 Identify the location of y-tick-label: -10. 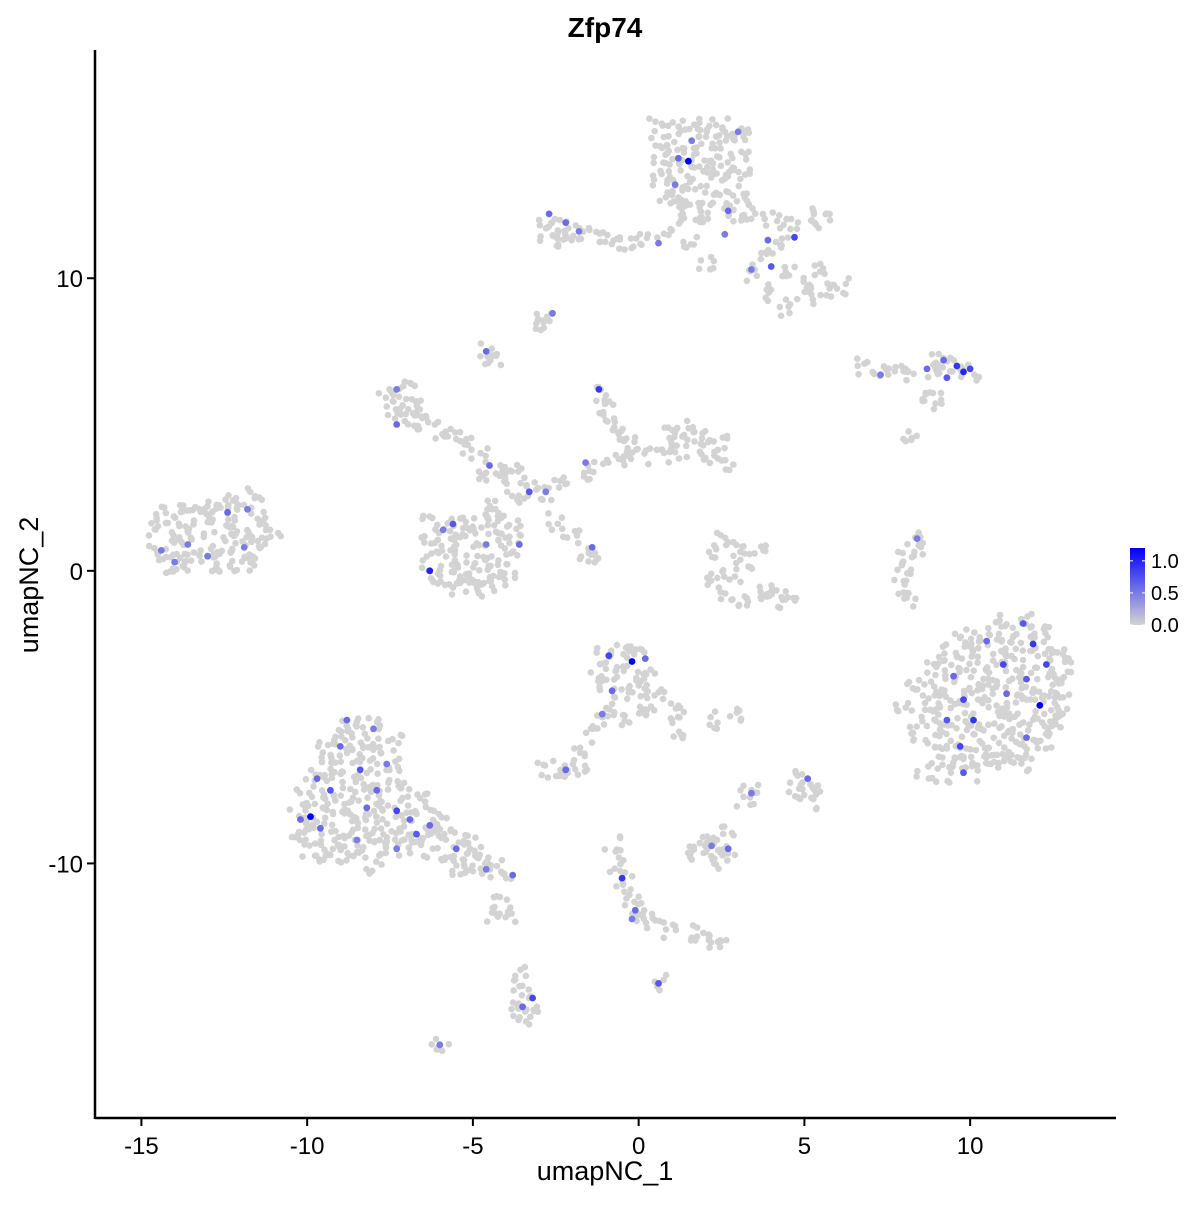
(65, 864).